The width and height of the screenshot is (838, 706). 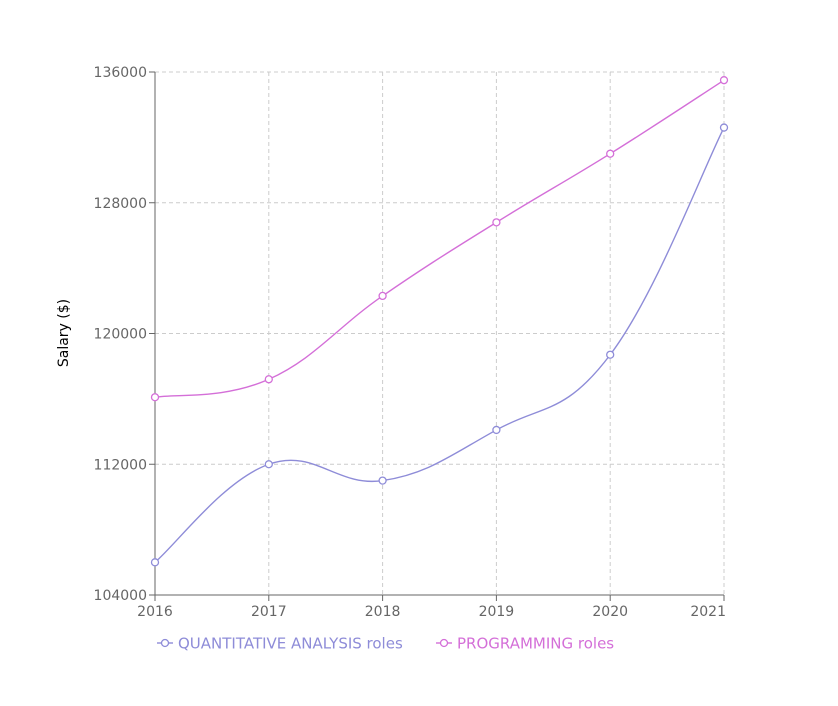 I want to click on x-tick-label: 2016, so click(x=155, y=612).